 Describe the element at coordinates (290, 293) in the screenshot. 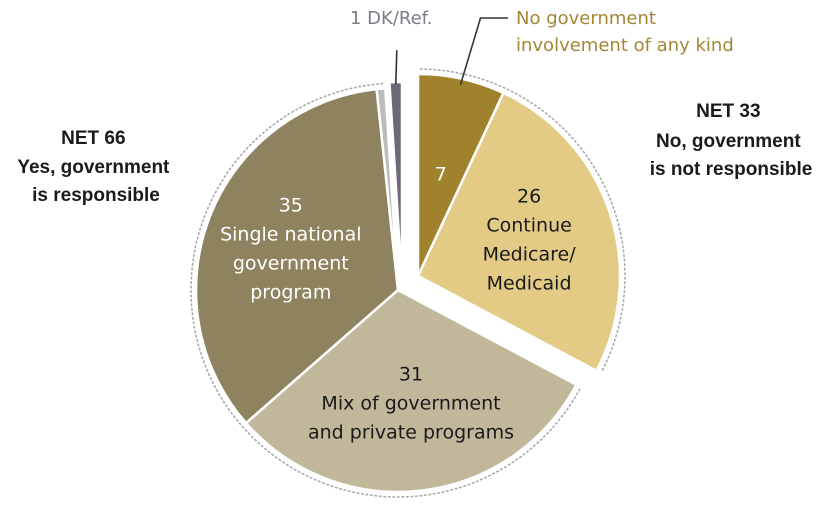

I see `slice-label-single_program-line-4: program` at that location.